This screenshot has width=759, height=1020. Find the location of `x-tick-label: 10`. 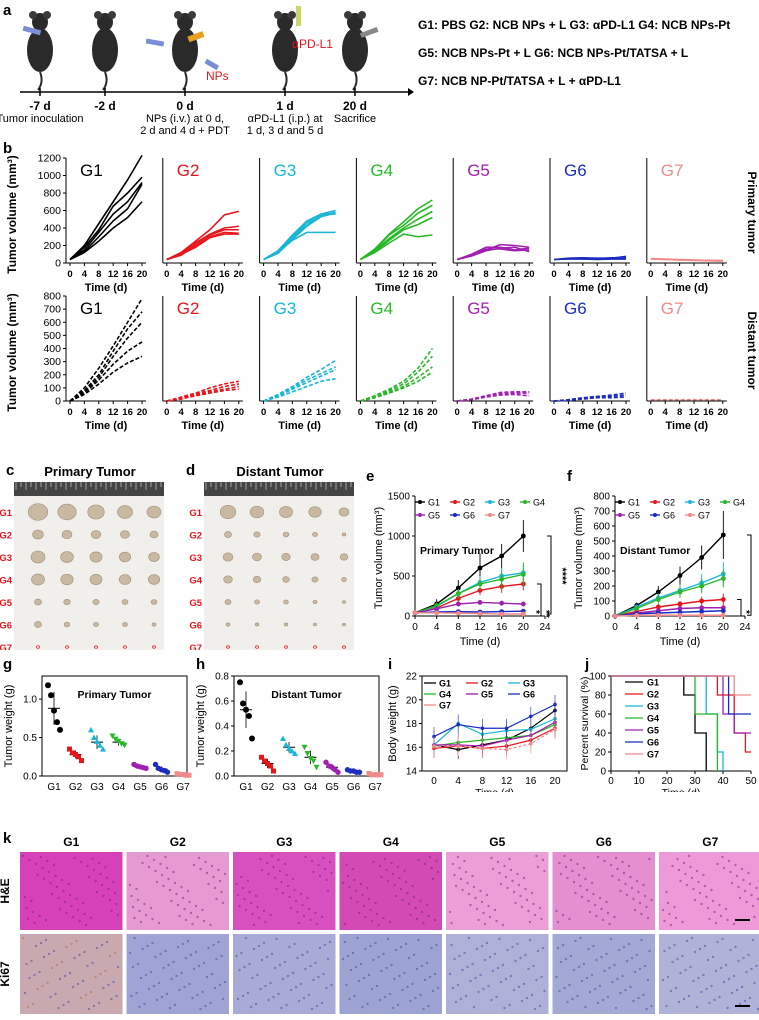

x-tick-label: 10 is located at coordinates (639, 781).